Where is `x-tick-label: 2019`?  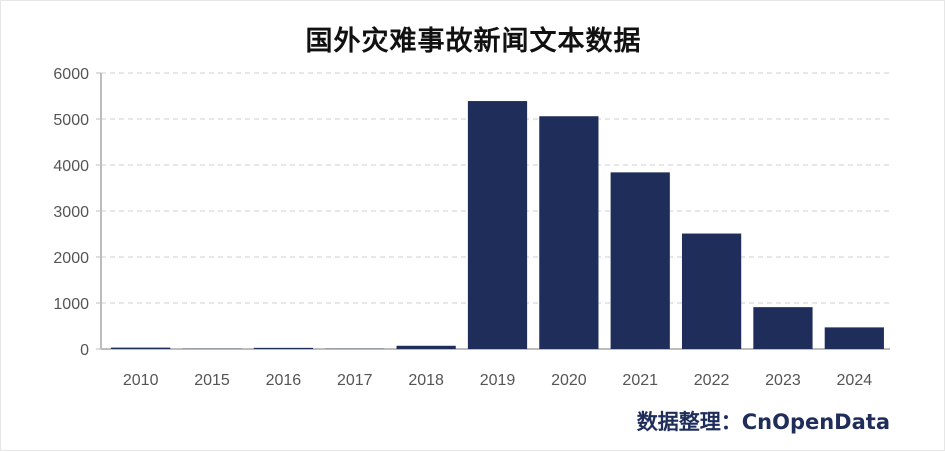 x-tick-label: 2019 is located at coordinates (498, 380).